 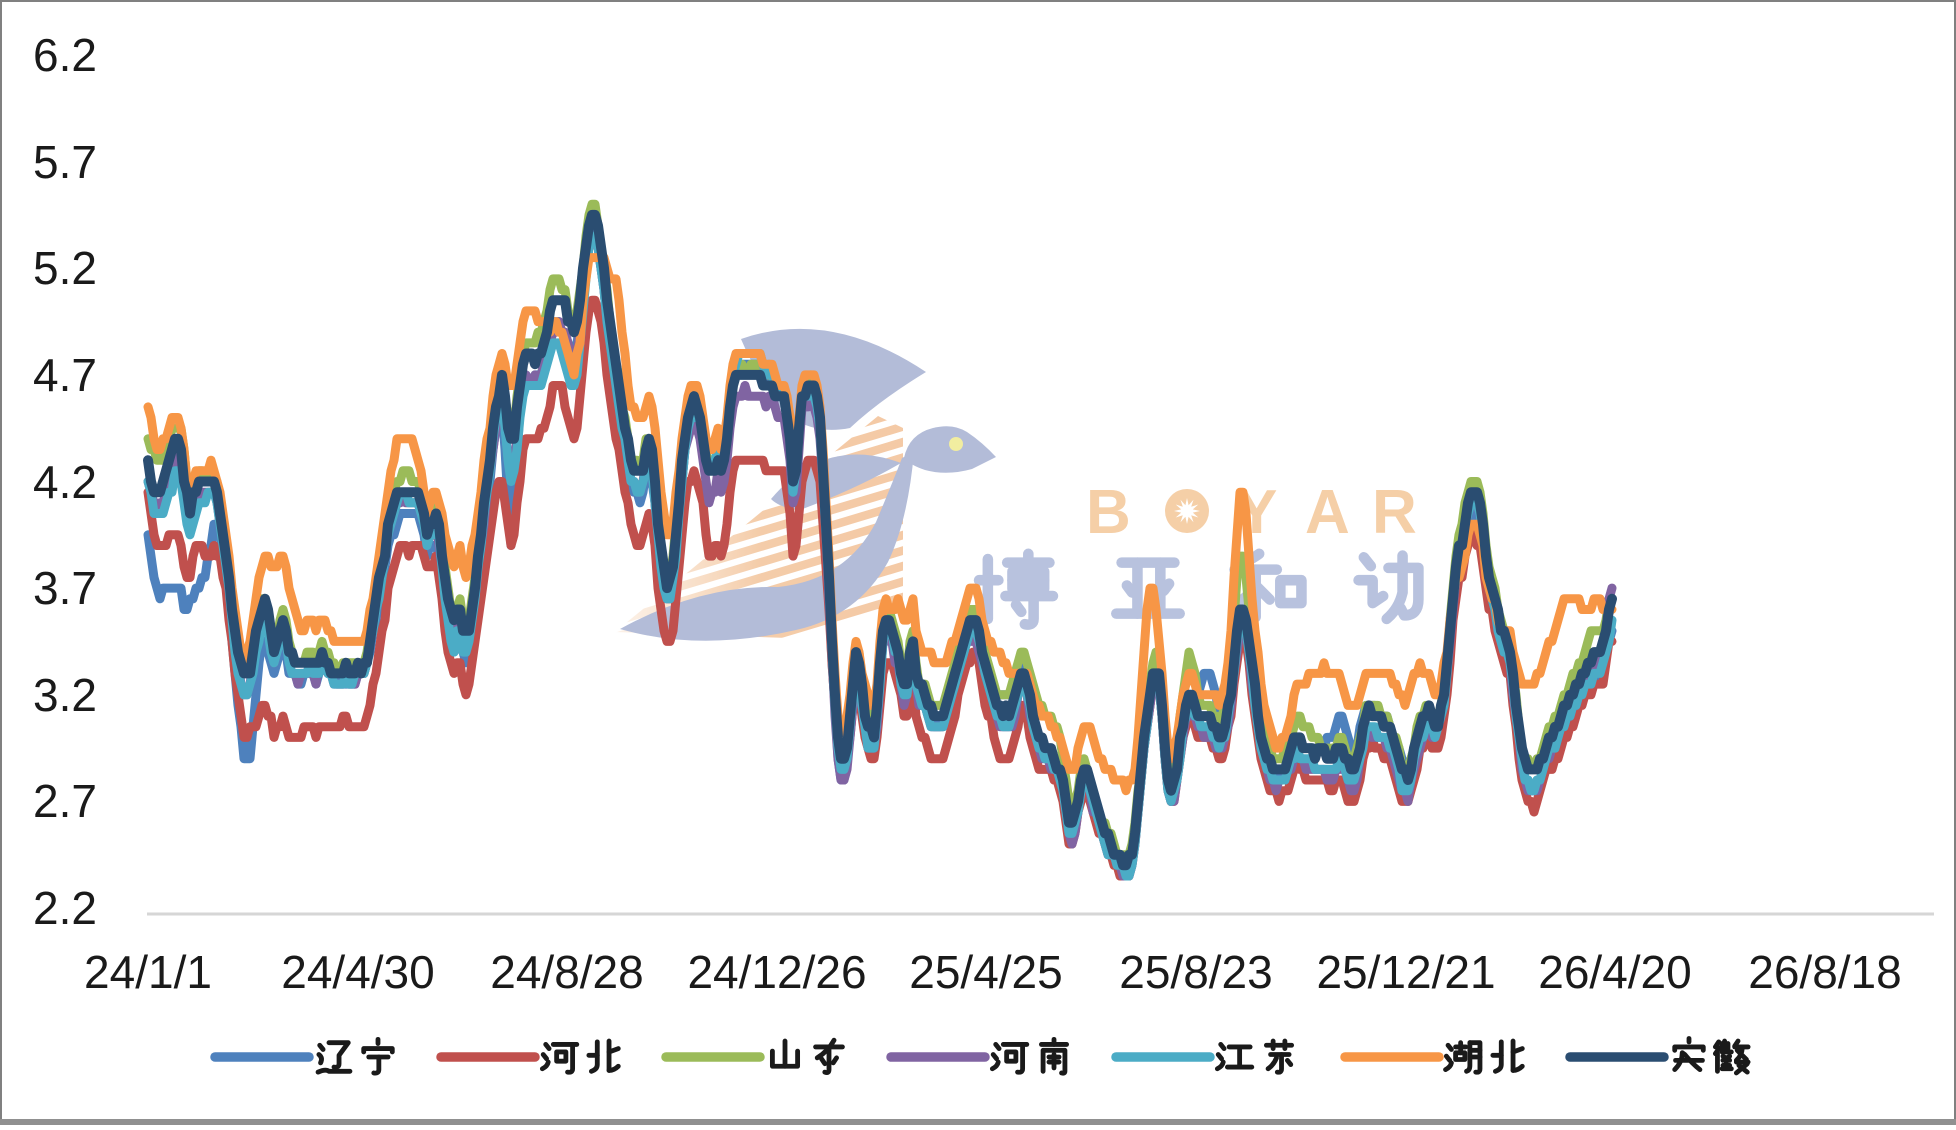 I want to click on svg-text: R, so click(x=1394, y=512).